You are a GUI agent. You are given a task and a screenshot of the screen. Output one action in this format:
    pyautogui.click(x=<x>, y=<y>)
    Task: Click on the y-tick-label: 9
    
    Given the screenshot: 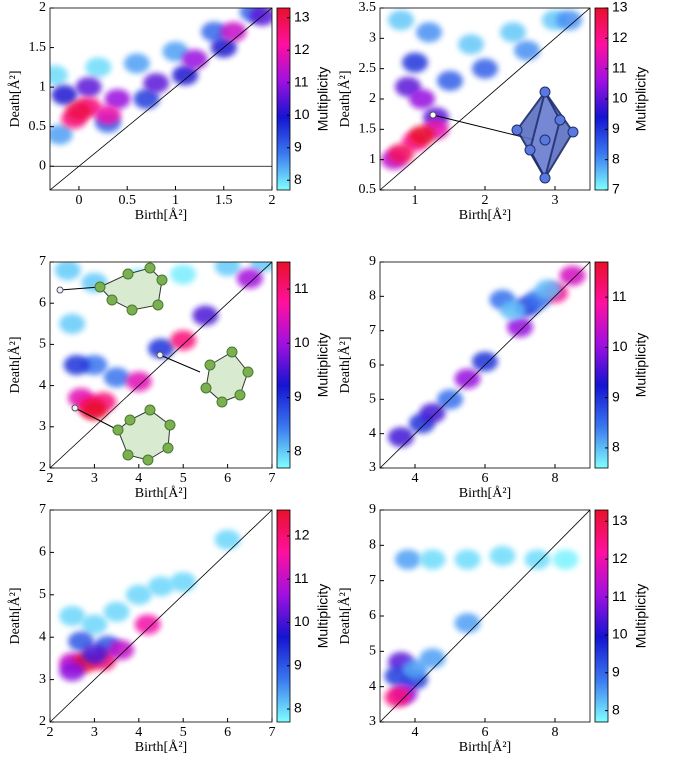 What is the action you would take?
    pyautogui.click(x=372, y=261)
    